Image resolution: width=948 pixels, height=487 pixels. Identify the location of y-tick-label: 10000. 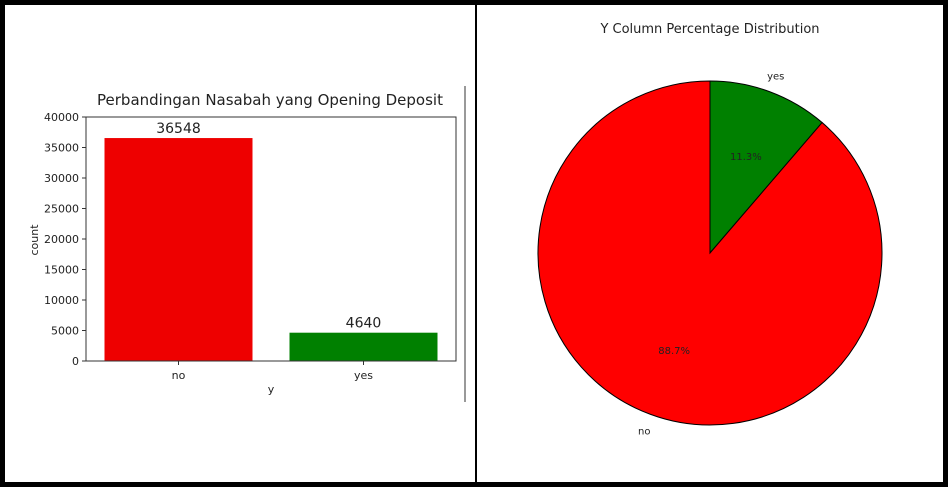
(61, 300).